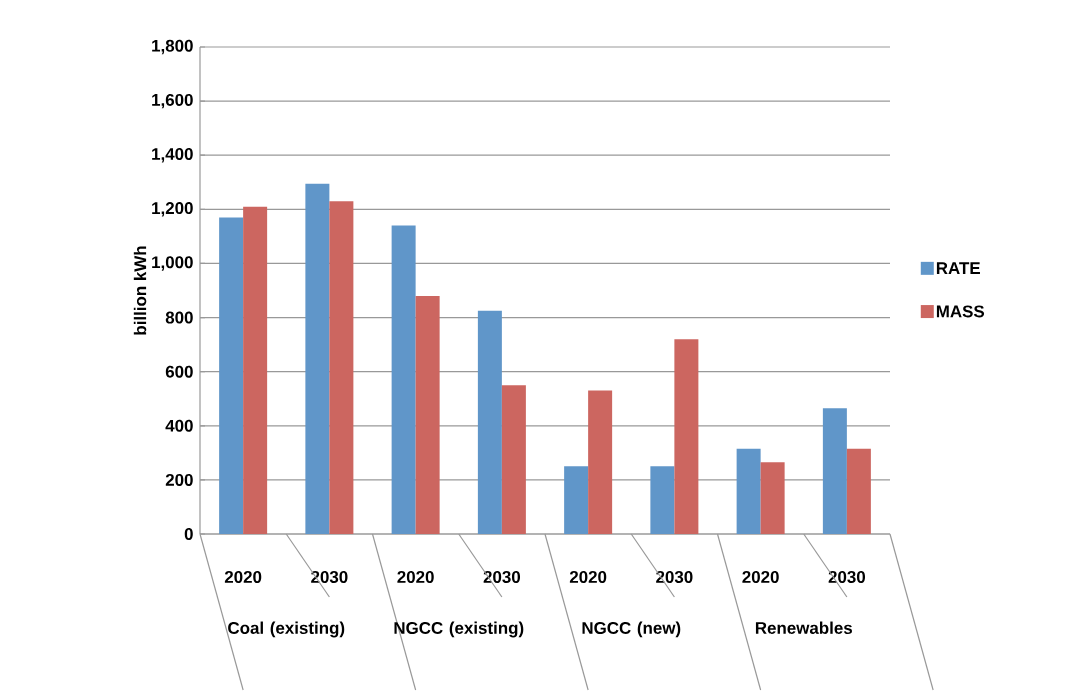  What do you see at coordinates (179, 371) in the screenshot?
I see `y-tick-label: 600` at bounding box center [179, 371].